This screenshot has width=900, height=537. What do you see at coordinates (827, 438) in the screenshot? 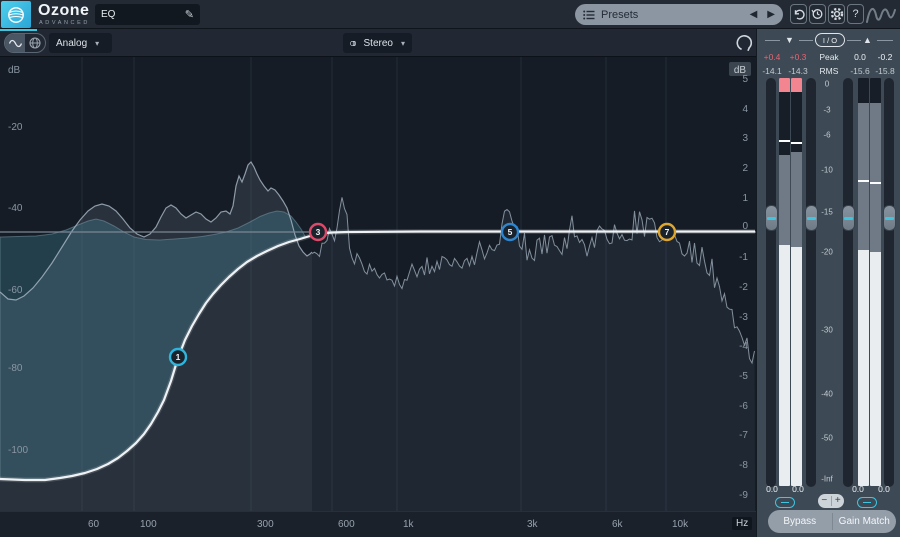
I see `meter-scale-tick: -50` at bounding box center [827, 438].